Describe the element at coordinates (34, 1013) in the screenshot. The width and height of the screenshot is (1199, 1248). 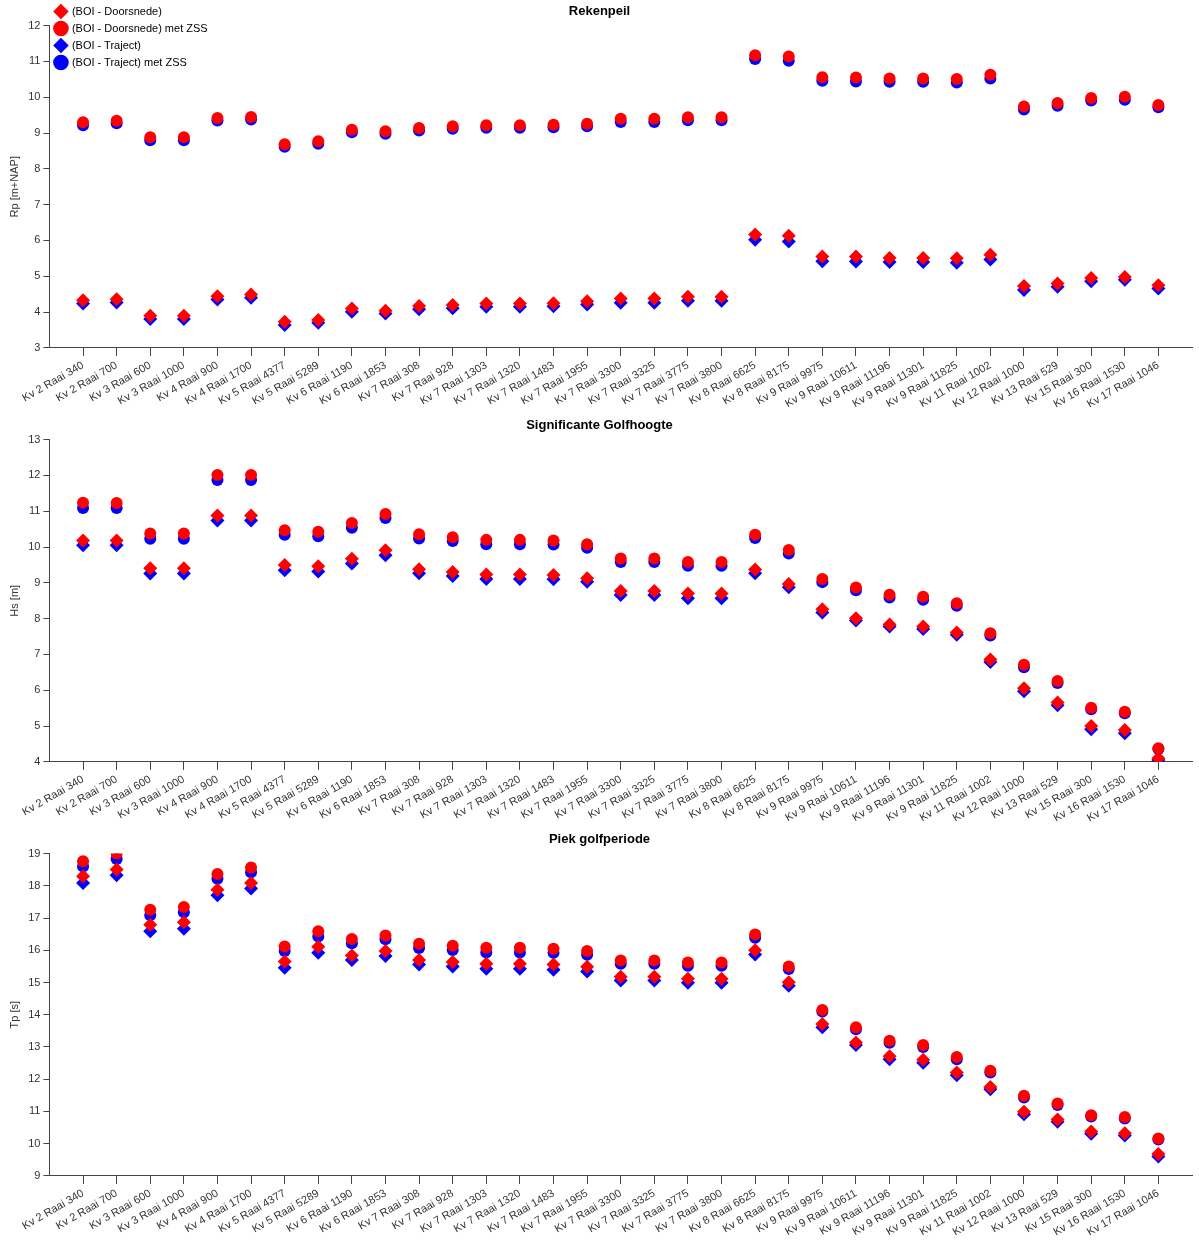
I see `y-tick-label: 14` at that location.